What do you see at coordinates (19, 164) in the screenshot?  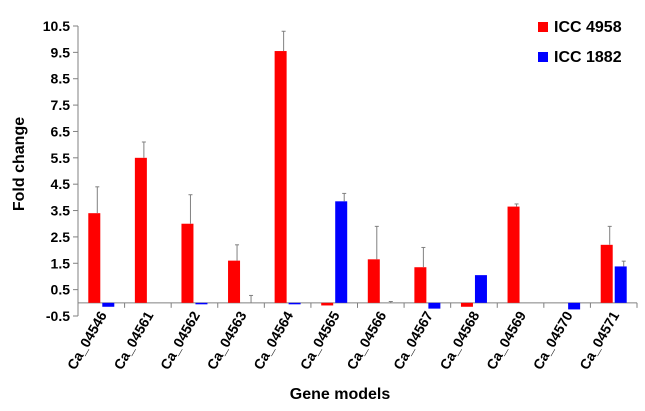 I see `y-axis-title: Fold change` at bounding box center [19, 164].